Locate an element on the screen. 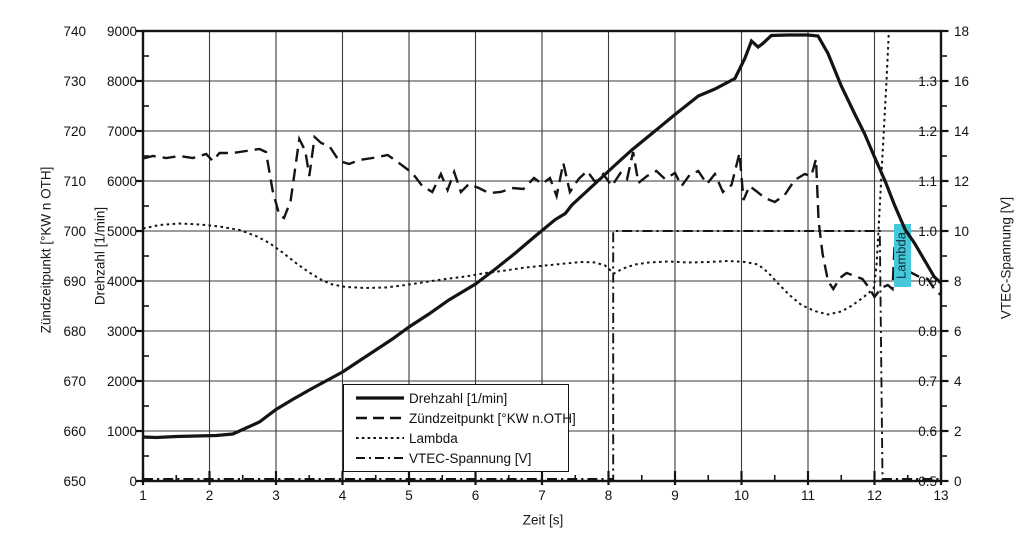  vtec-tick-label: 4 is located at coordinates (958, 381).